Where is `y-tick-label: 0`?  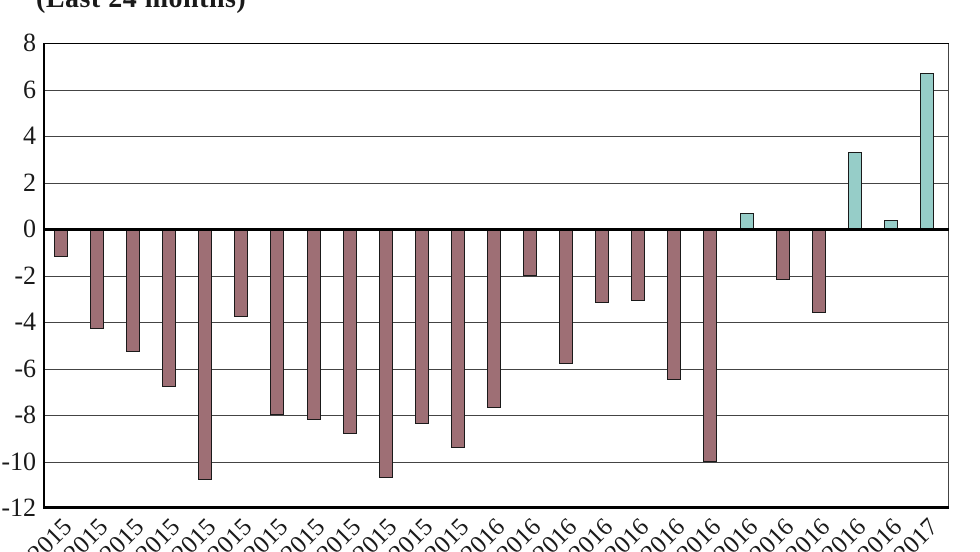
y-tick-label: 0 is located at coordinates (29, 228).